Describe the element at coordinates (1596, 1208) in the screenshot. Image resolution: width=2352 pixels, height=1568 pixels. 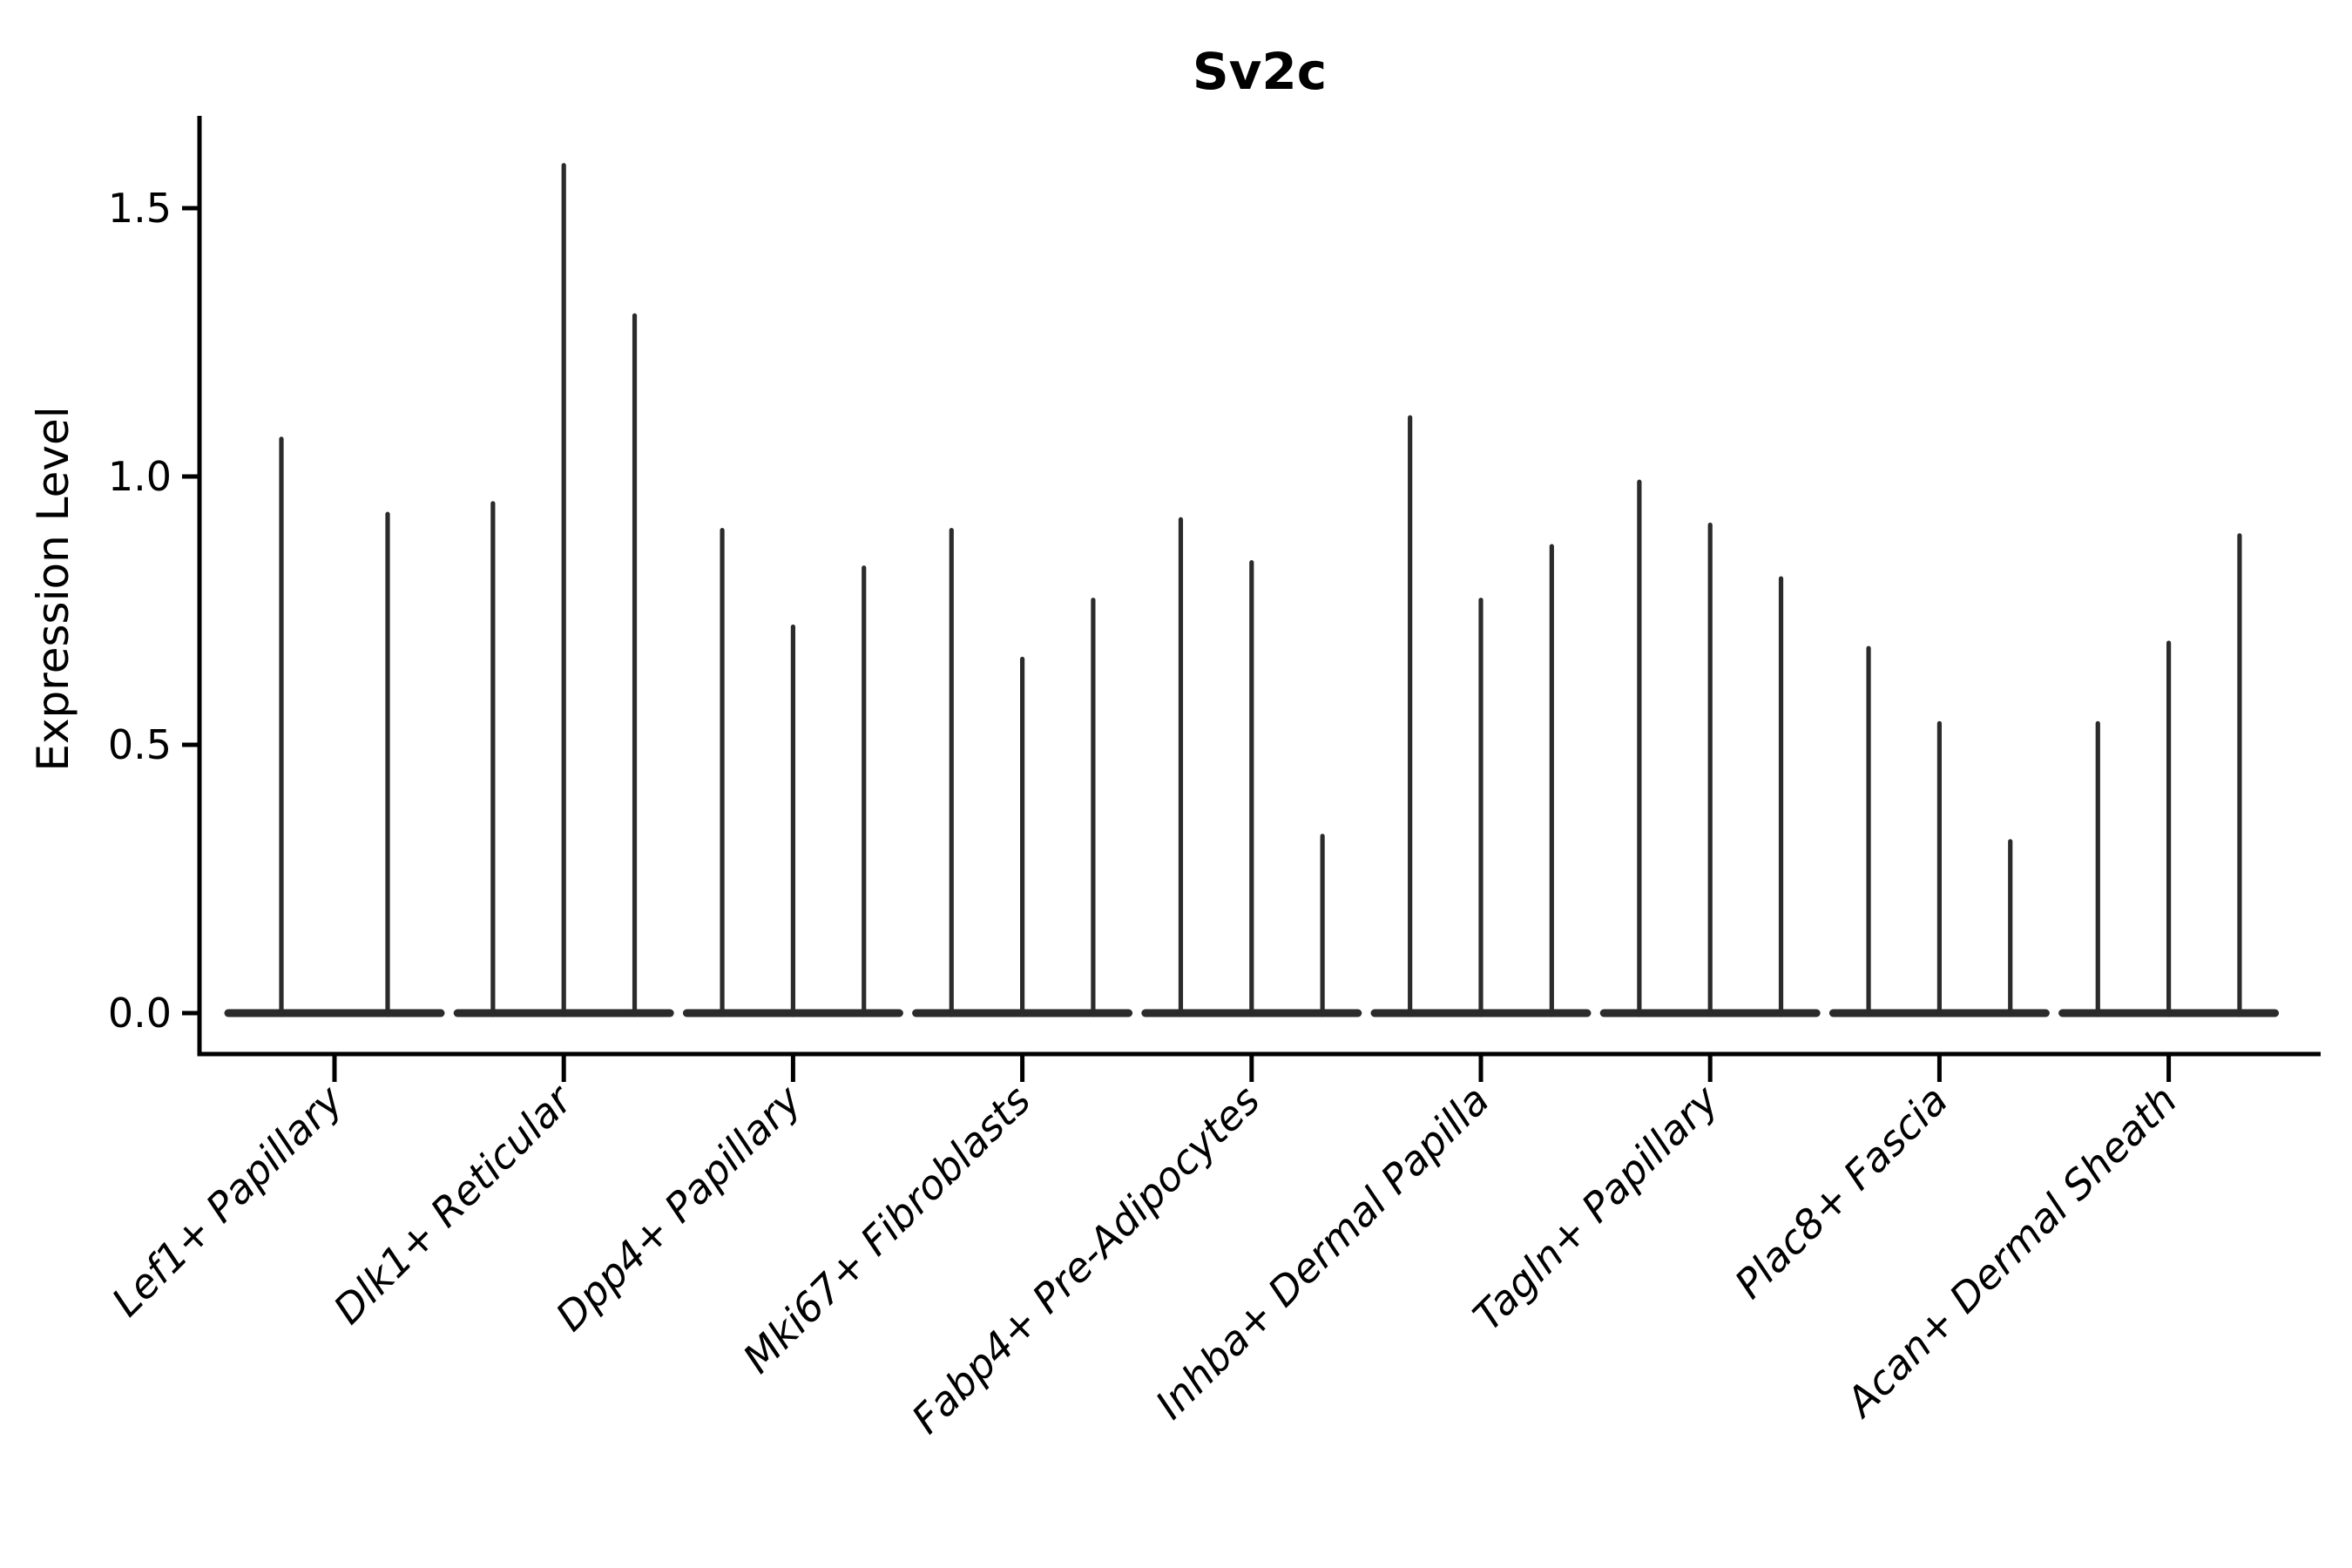
I see `x-tick-label: Tagln+ Papillary` at that location.